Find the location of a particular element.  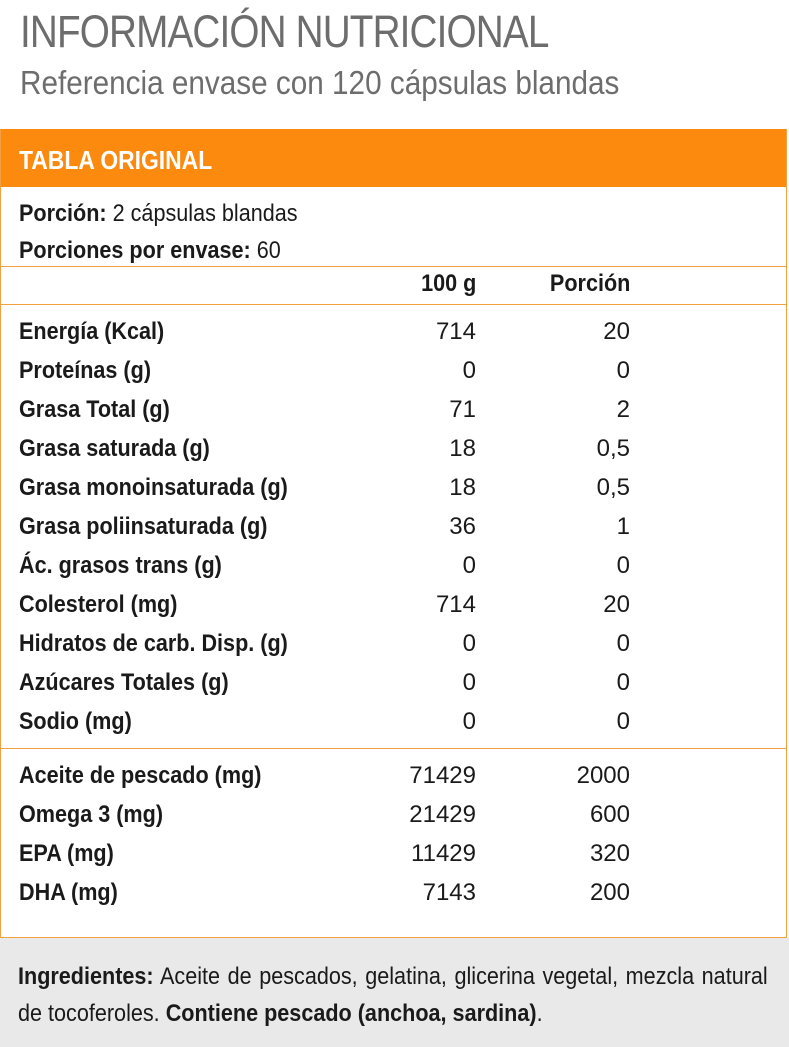

extra-row: Aceite de pescado (mg) 71429 2000 is located at coordinates (393, 778).